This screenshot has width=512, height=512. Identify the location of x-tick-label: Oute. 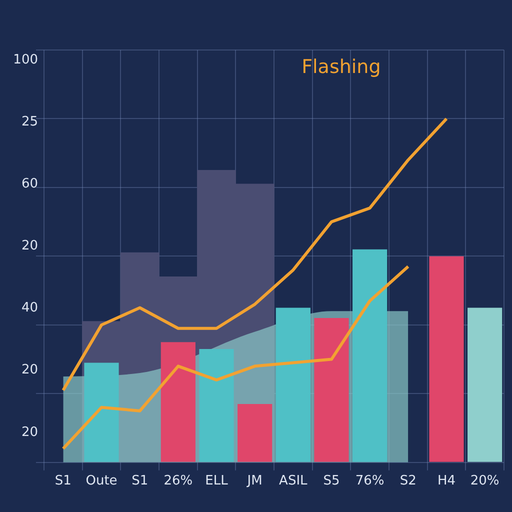
(102, 481).